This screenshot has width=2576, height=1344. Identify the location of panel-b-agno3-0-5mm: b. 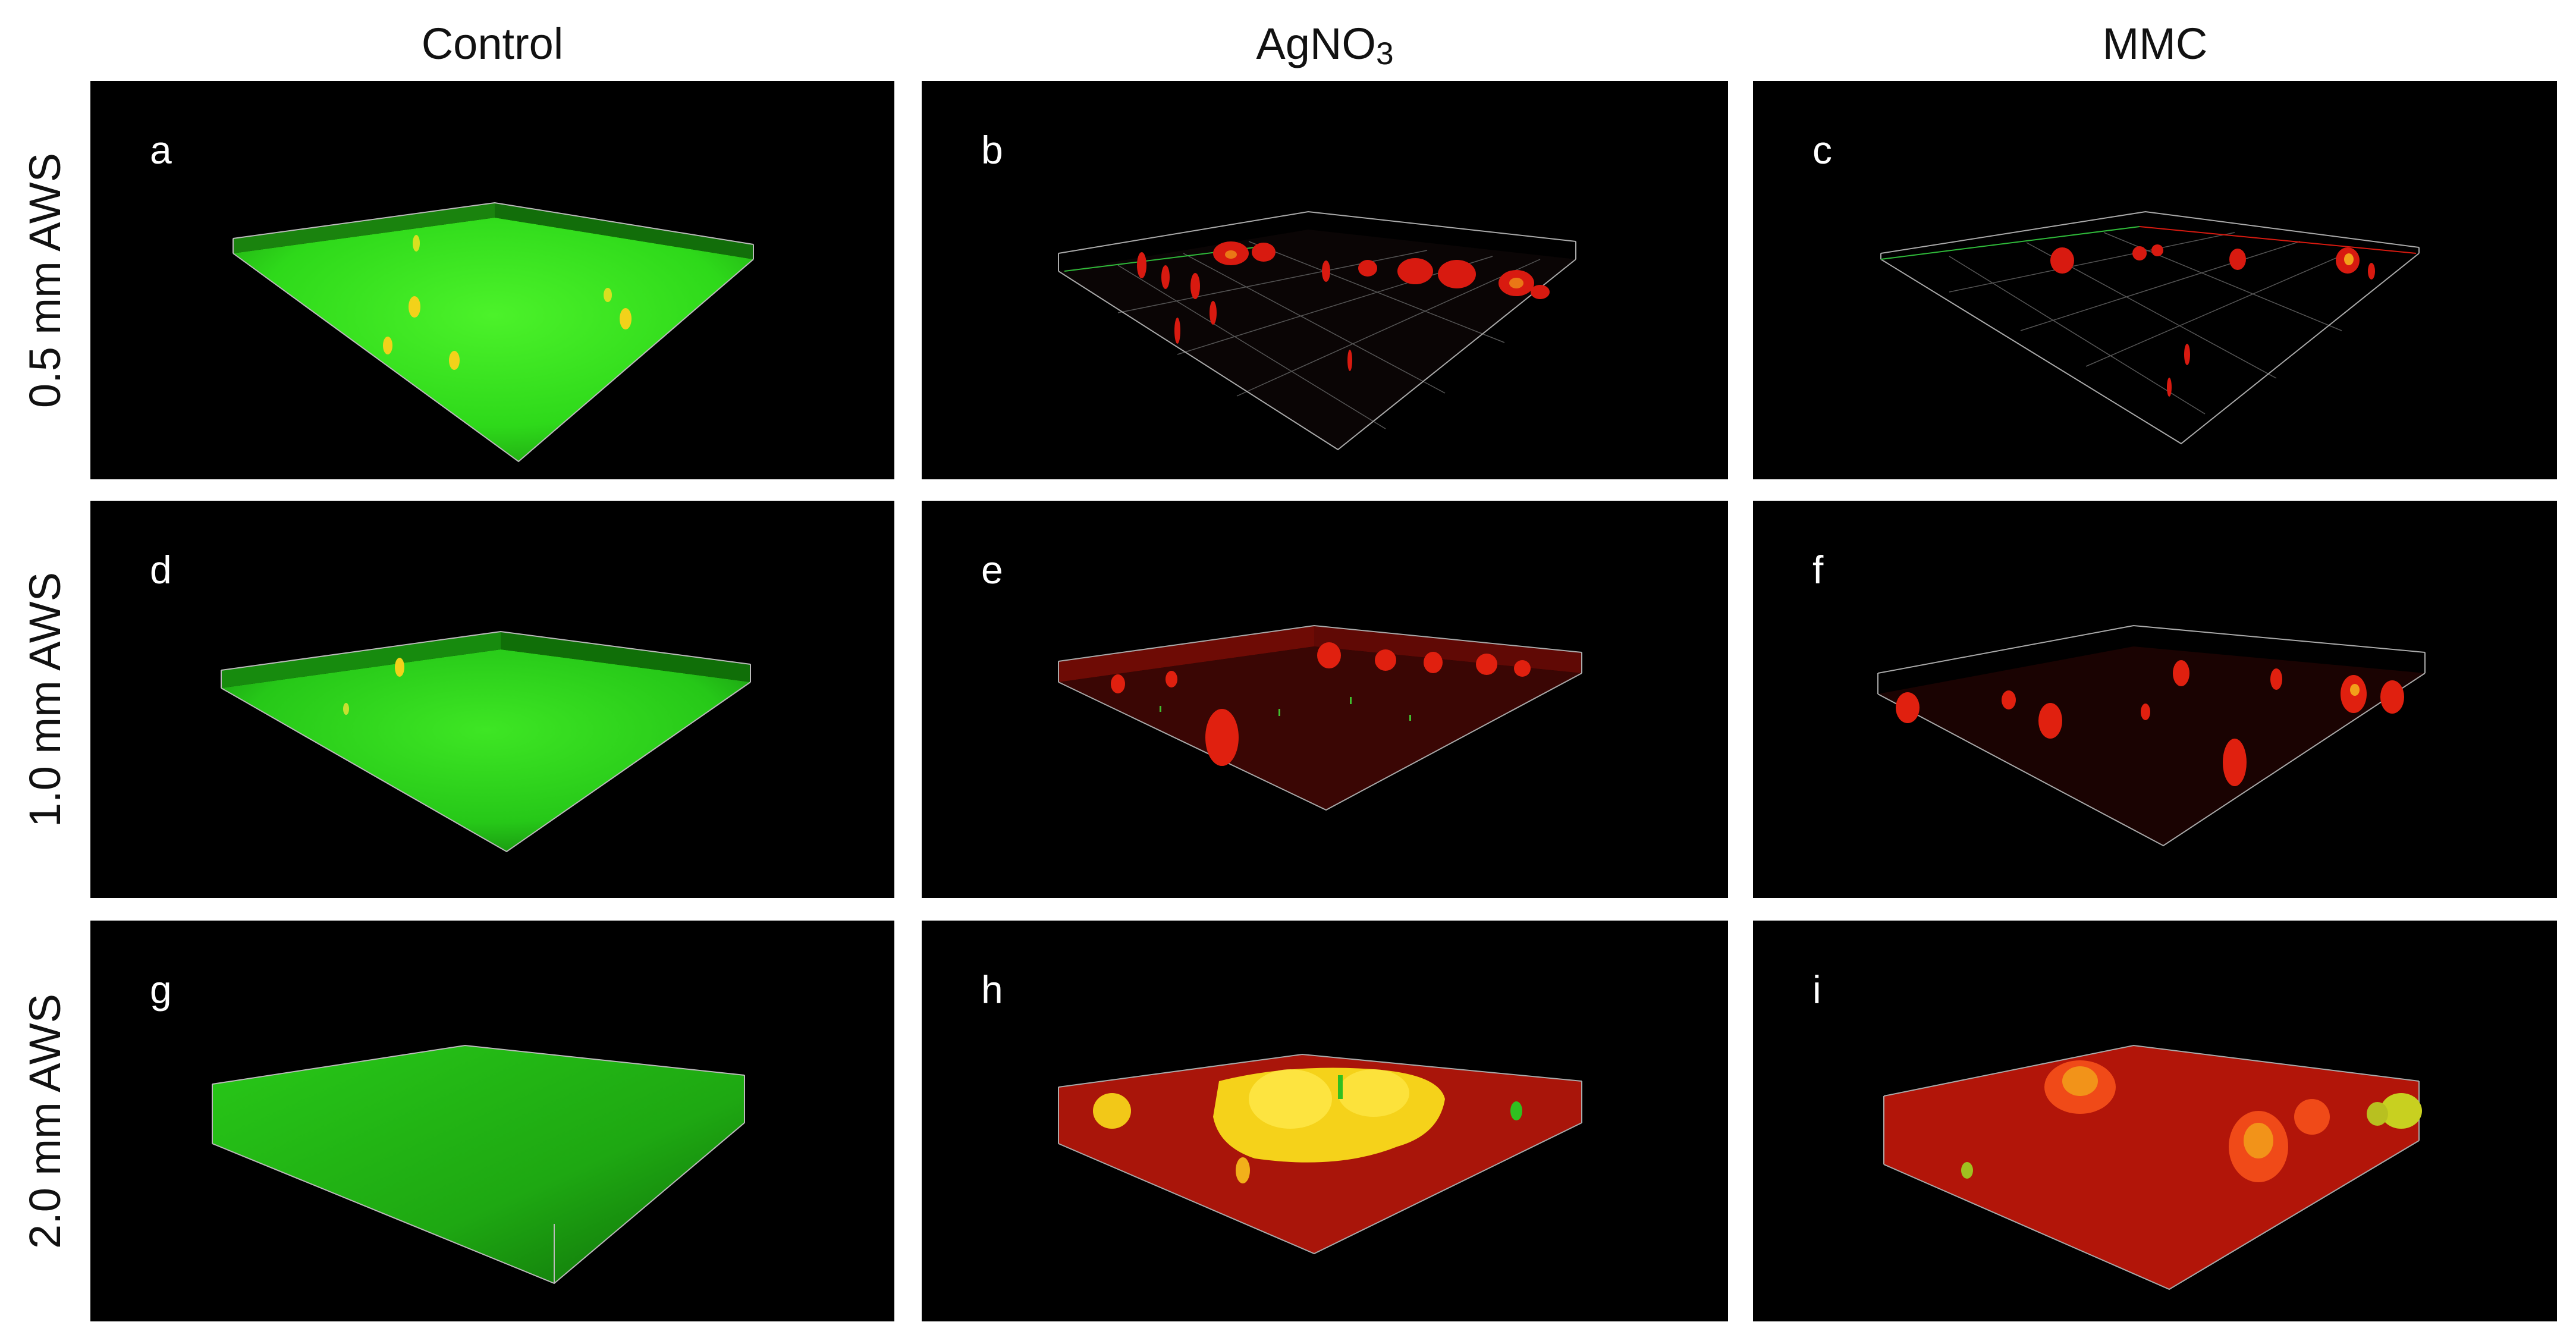
(1325, 280).